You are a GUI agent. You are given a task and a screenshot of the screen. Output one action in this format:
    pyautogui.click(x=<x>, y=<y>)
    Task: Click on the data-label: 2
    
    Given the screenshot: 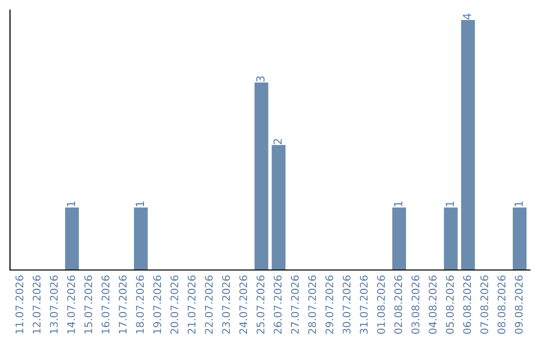 What is the action you would take?
    pyautogui.click(x=277, y=141)
    